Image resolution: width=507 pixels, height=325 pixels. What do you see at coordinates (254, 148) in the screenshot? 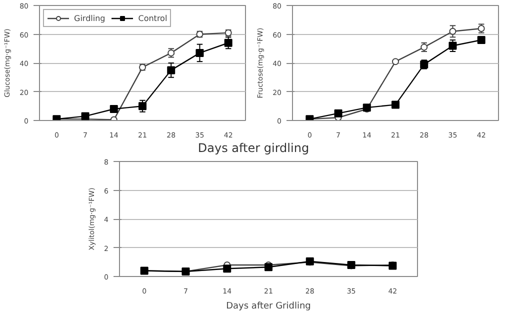
I see `x-axis-title: Days after girdling` at bounding box center [254, 148].